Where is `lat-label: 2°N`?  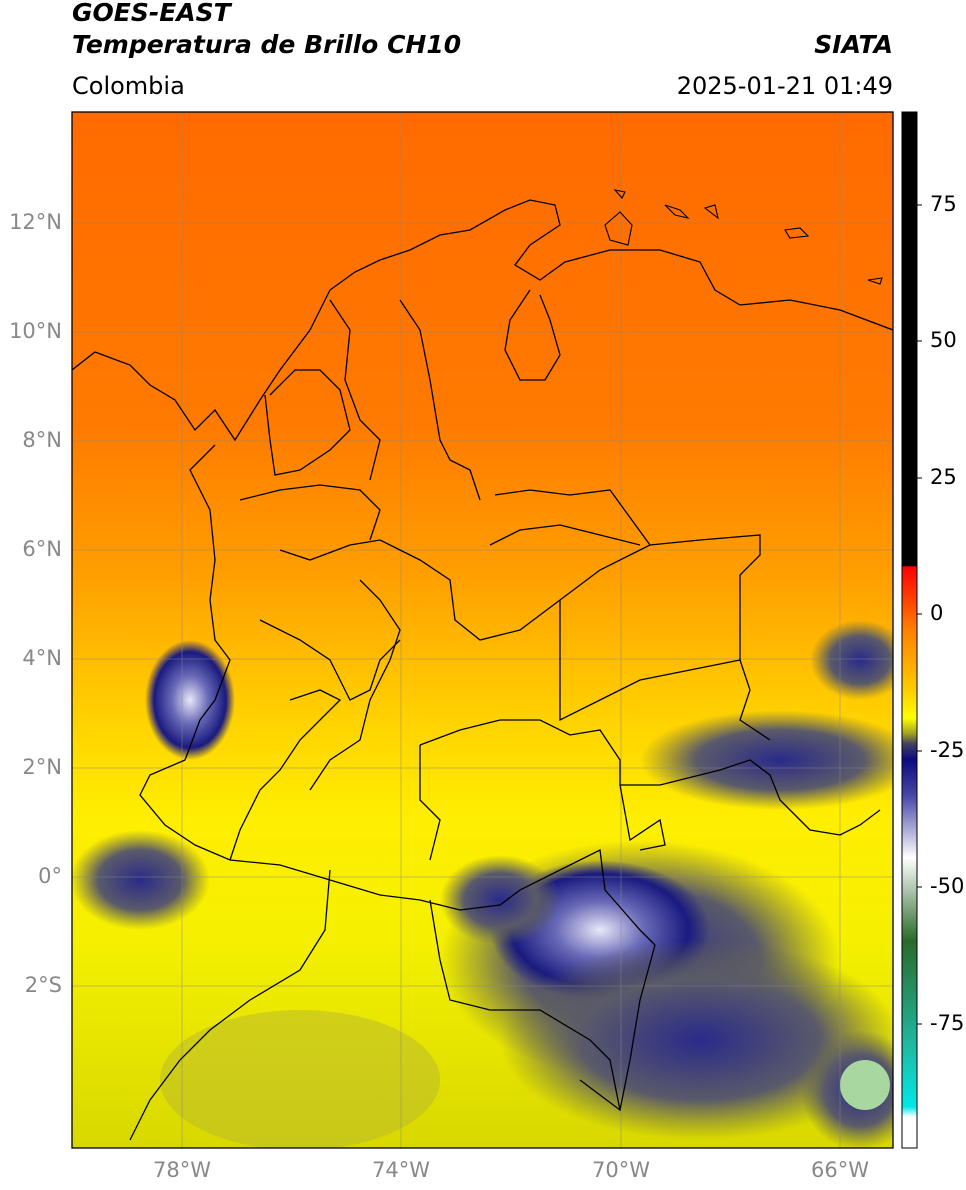
lat-label: 2°N is located at coordinates (42, 767).